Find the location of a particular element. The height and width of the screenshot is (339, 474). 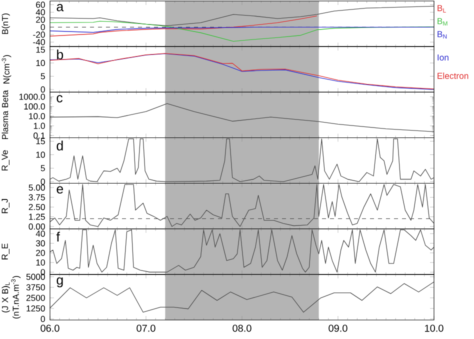

y-tick-label: 5000 is located at coordinates (35, 277).